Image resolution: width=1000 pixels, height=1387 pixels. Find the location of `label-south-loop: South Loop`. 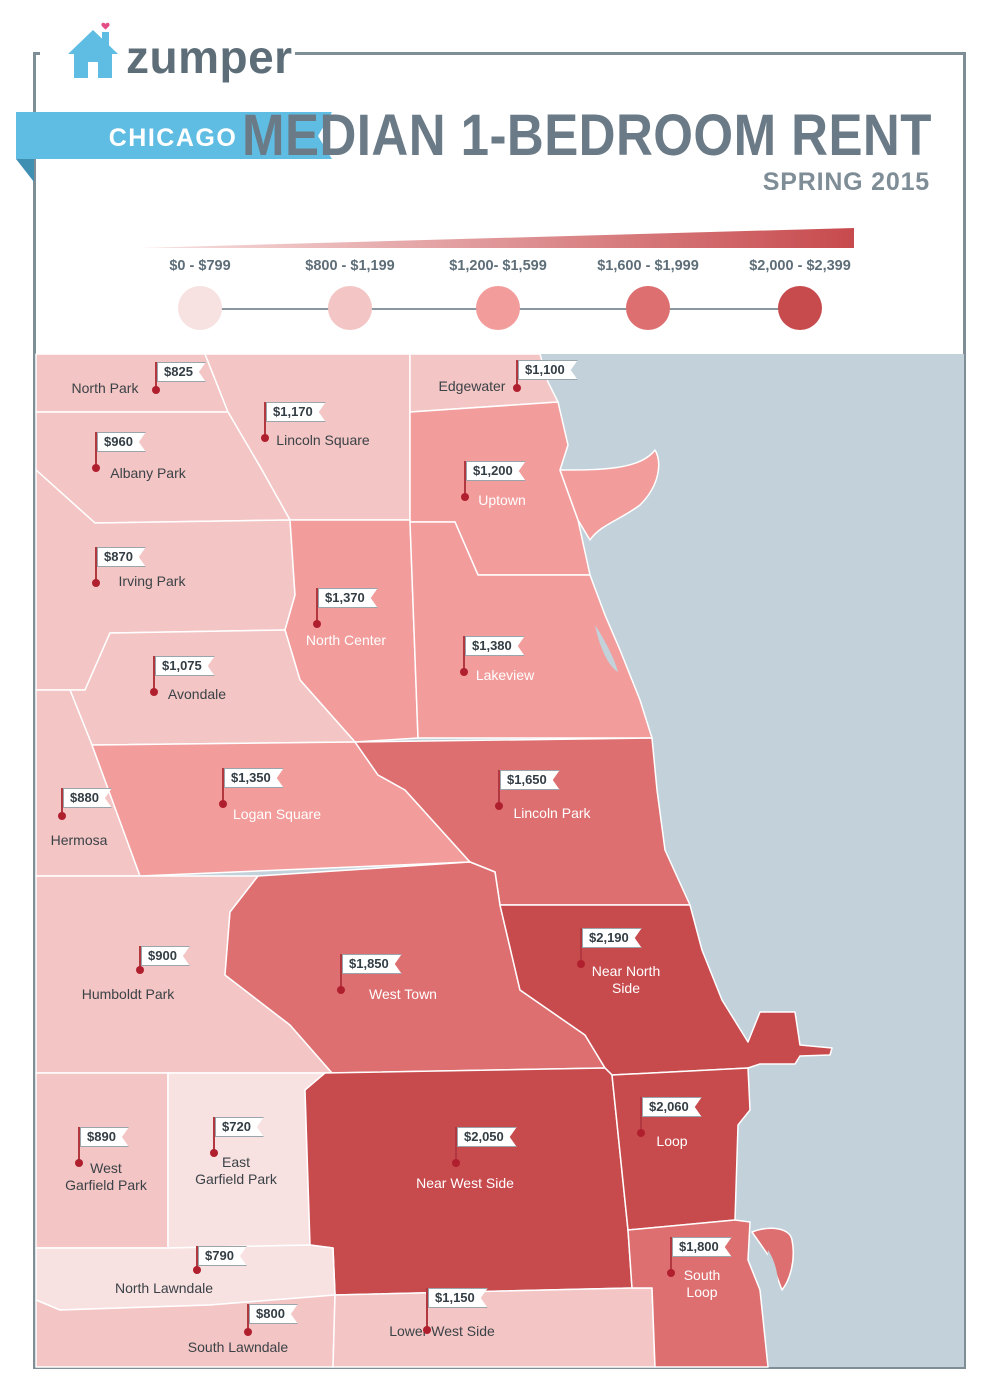

label-south-loop: South Loop is located at coordinates (702, 1283).